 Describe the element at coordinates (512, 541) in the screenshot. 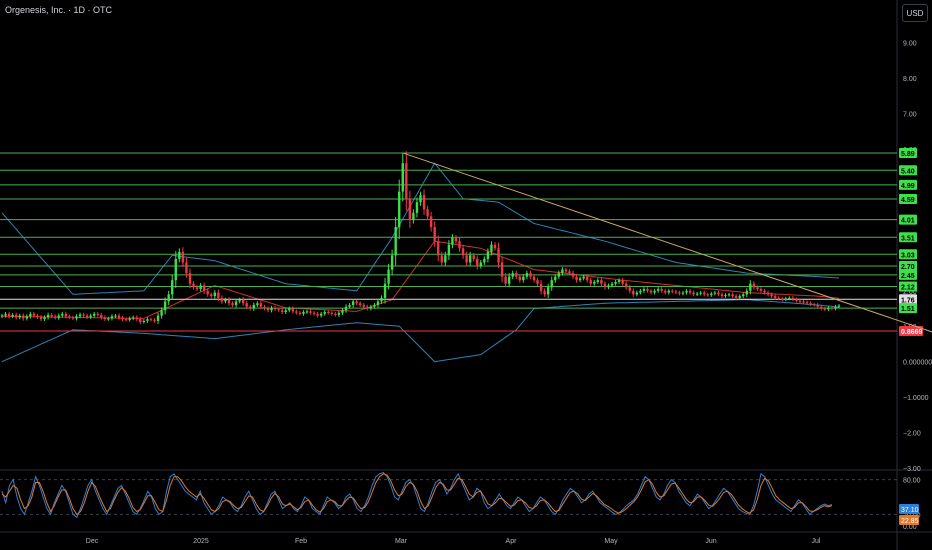

I see `x-tick-label: Apr` at that location.